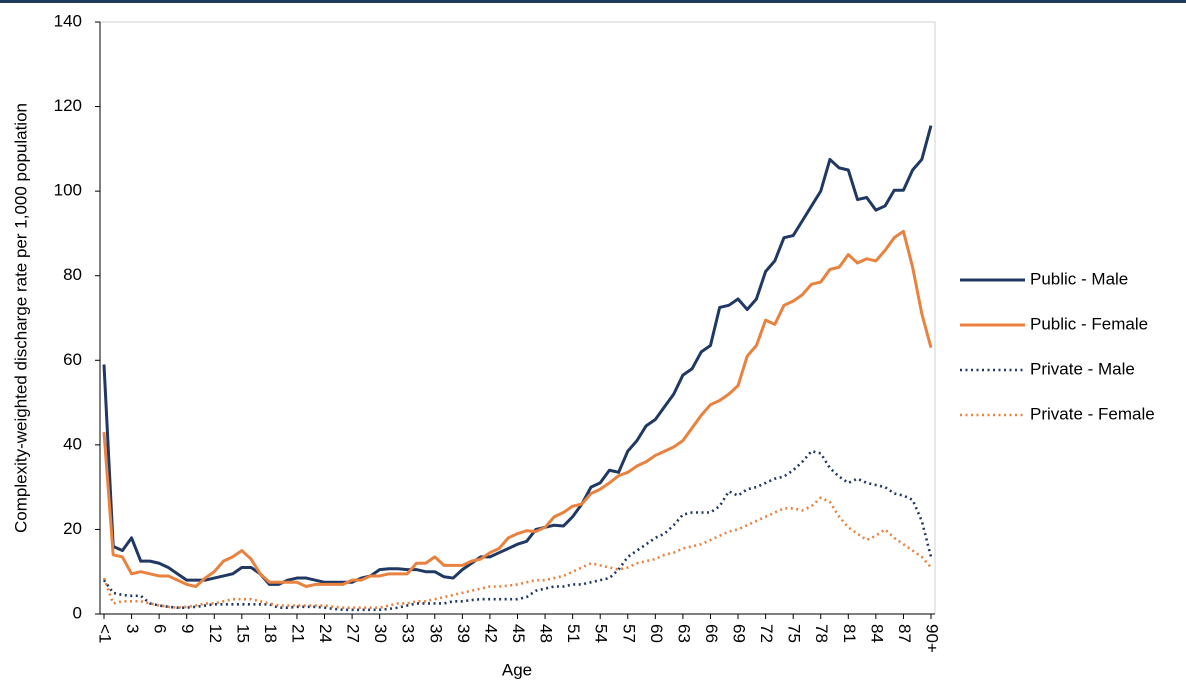 The image size is (1186, 680). Describe the element at coordinates (242, 633) in the screenshot. I see `x-tick-label: 15` at that location.